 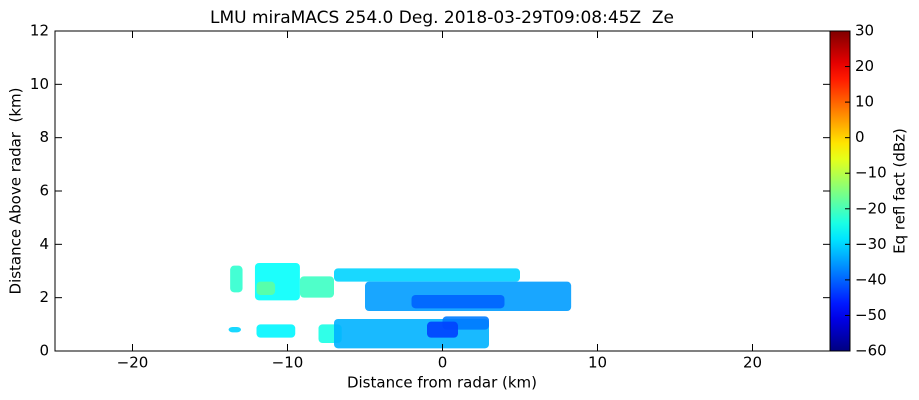 I want to click on y-tick-label: 8, so click(x=44, y=137).